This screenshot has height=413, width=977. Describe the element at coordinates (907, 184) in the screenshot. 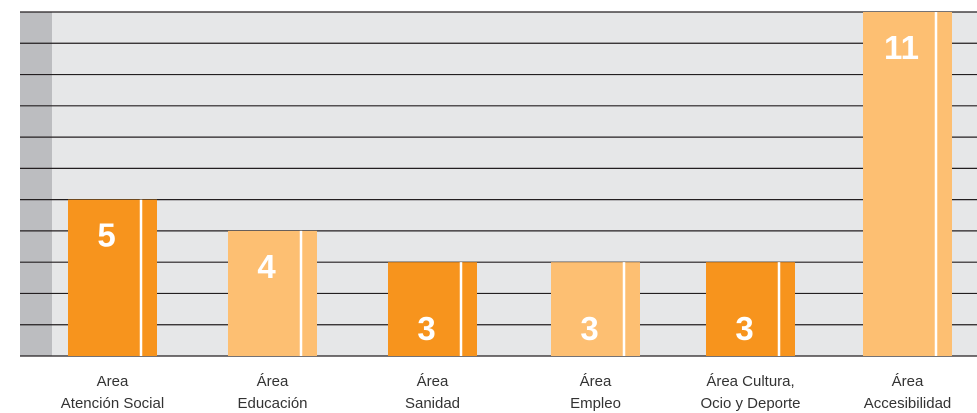

I see `bar-group: 11` at that location.